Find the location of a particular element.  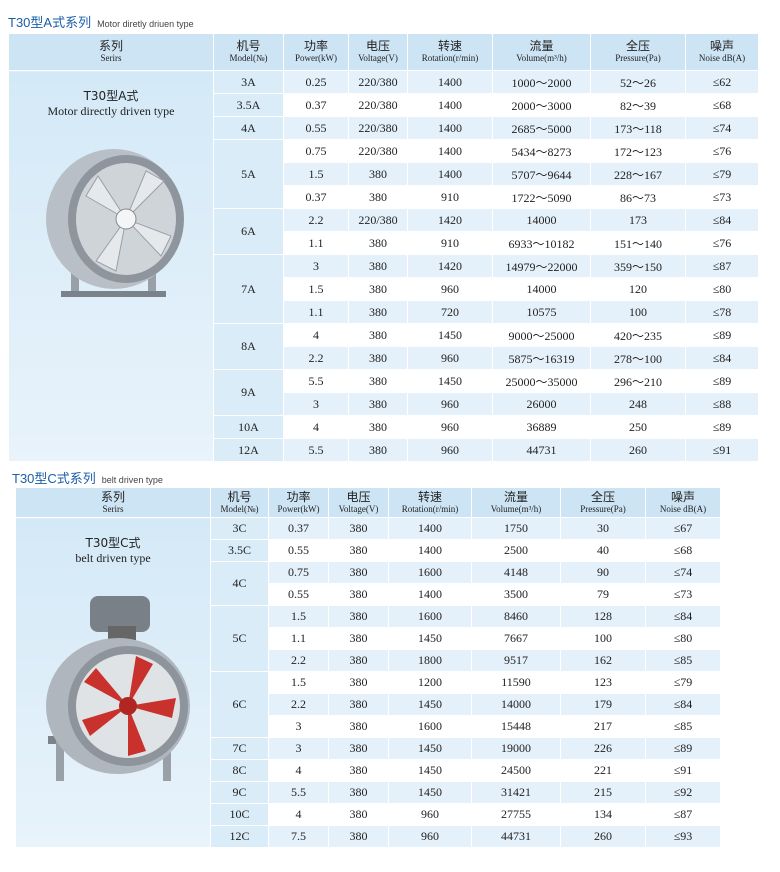

model-cell: 4A is located at coordinates (248, 128).